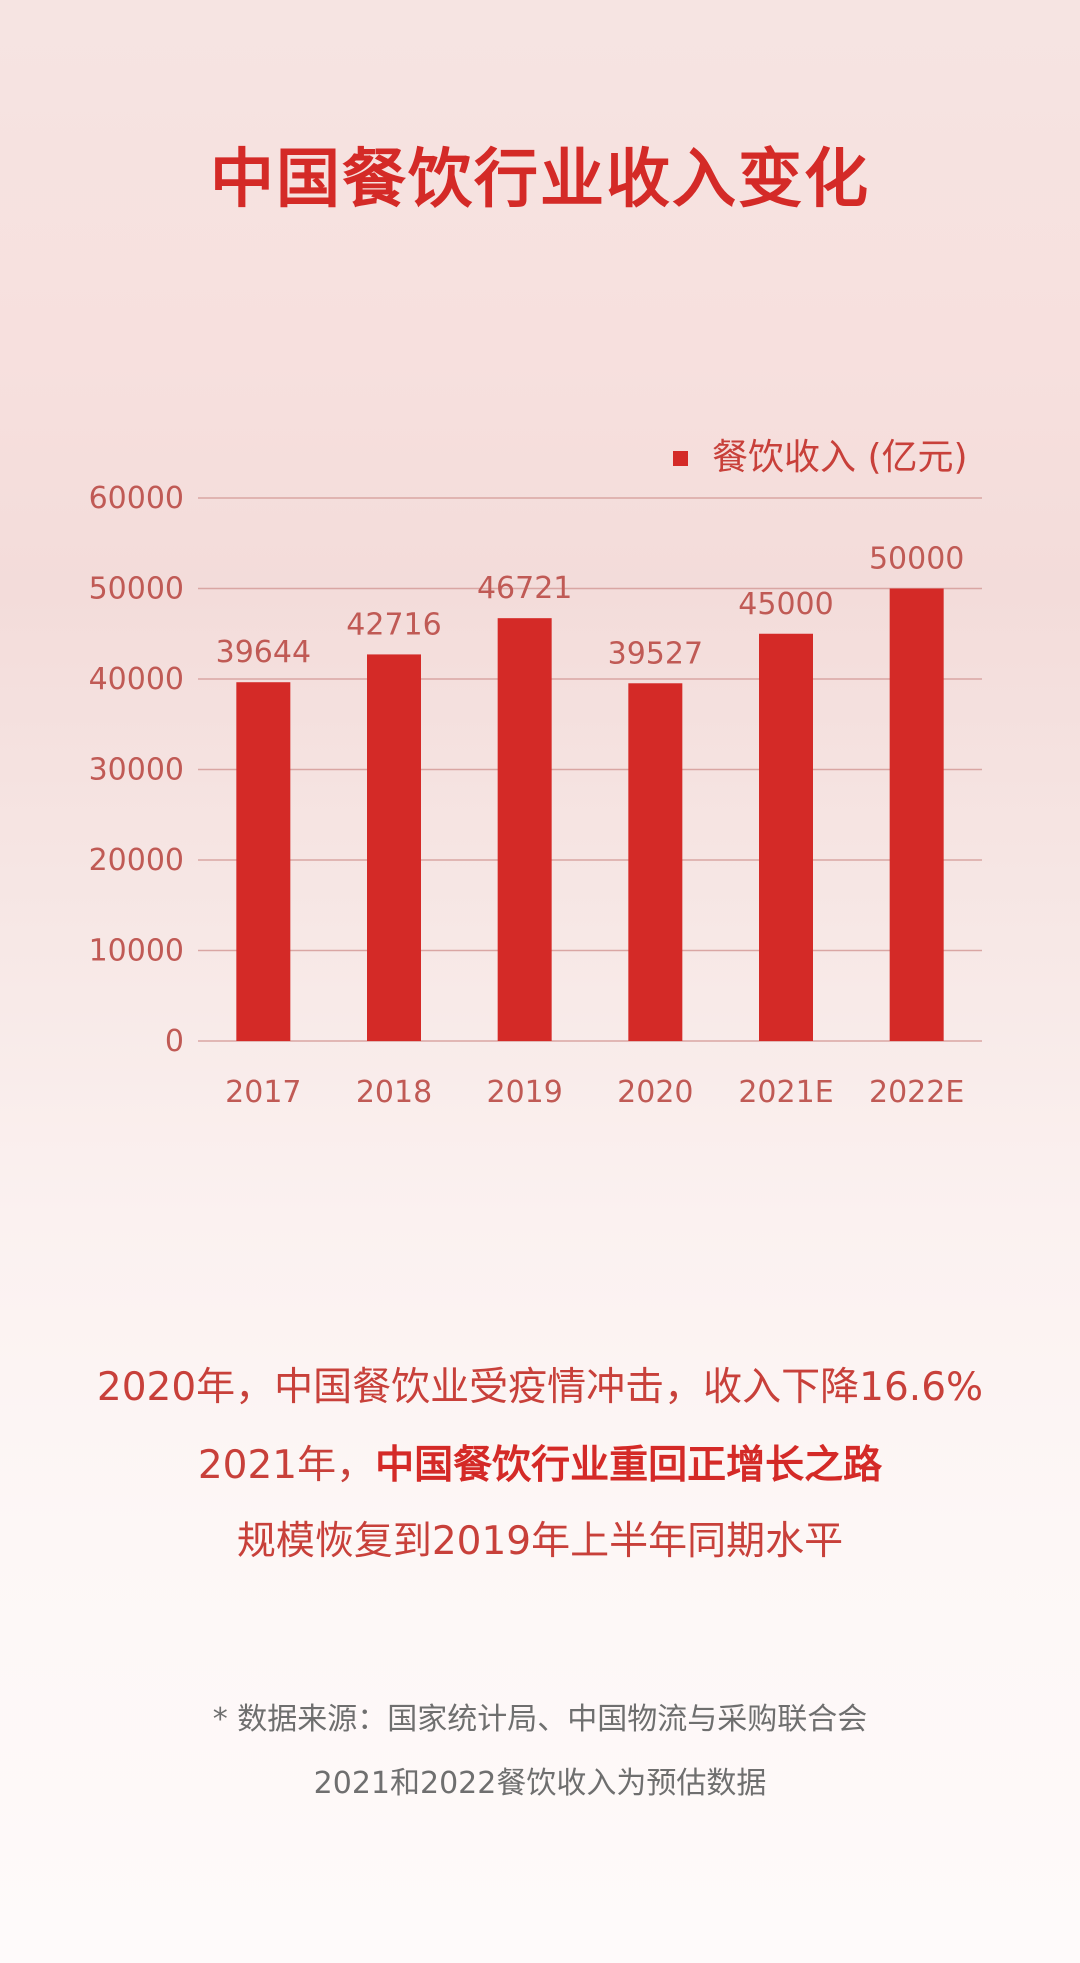 This screenshot has height=1963, width=1080. What do you see at coordinates (263, 652) in the screenshot?
I see `data-label: 39644` at bounding box center [263, 652].